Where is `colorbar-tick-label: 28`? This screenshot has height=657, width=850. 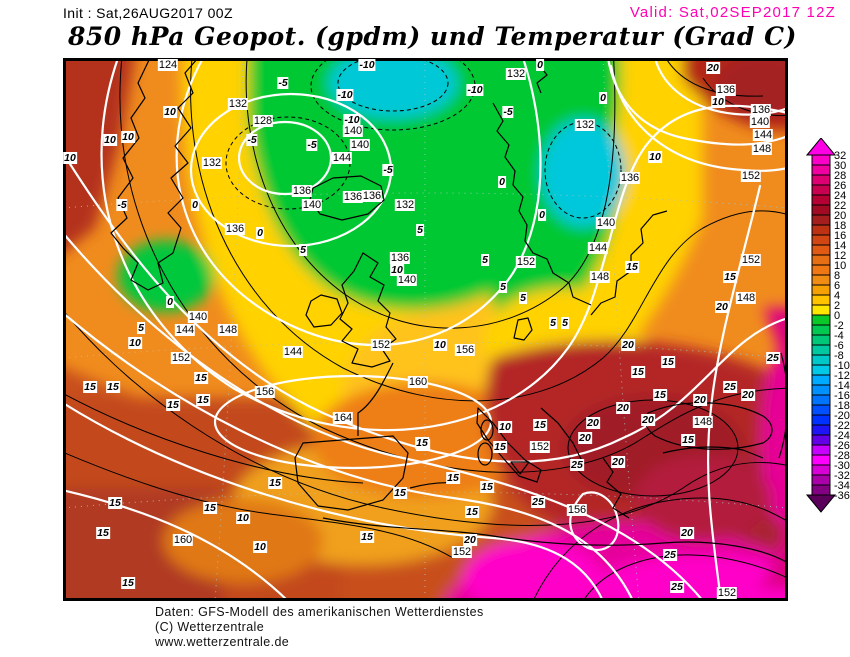
colorbar-tick-label: 28 is located at coordinates (840, 176).